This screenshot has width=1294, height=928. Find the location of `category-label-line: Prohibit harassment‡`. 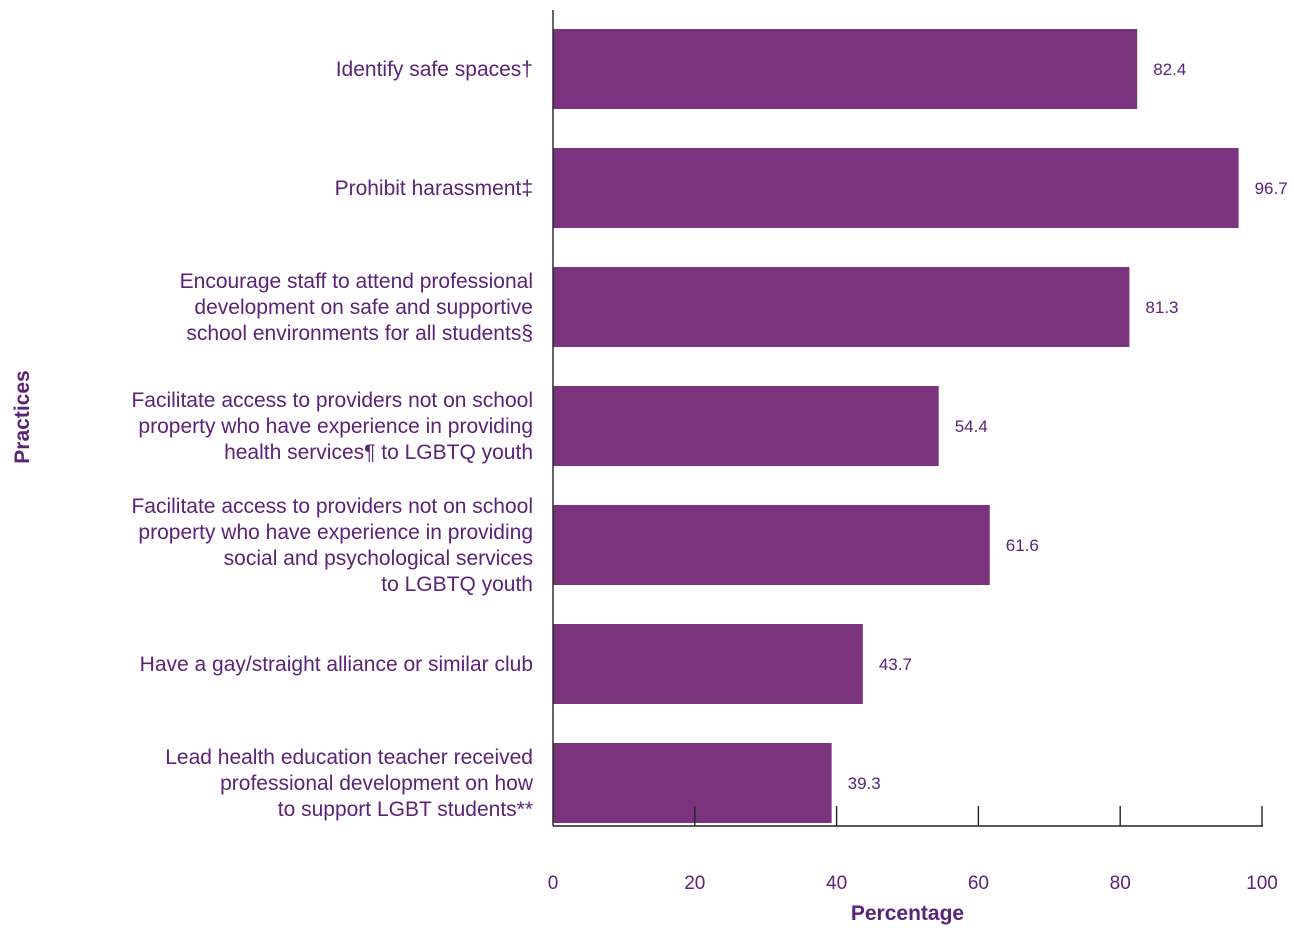

category-label-line: Prohibit harassment‡ is located at coordinates (434, 188).